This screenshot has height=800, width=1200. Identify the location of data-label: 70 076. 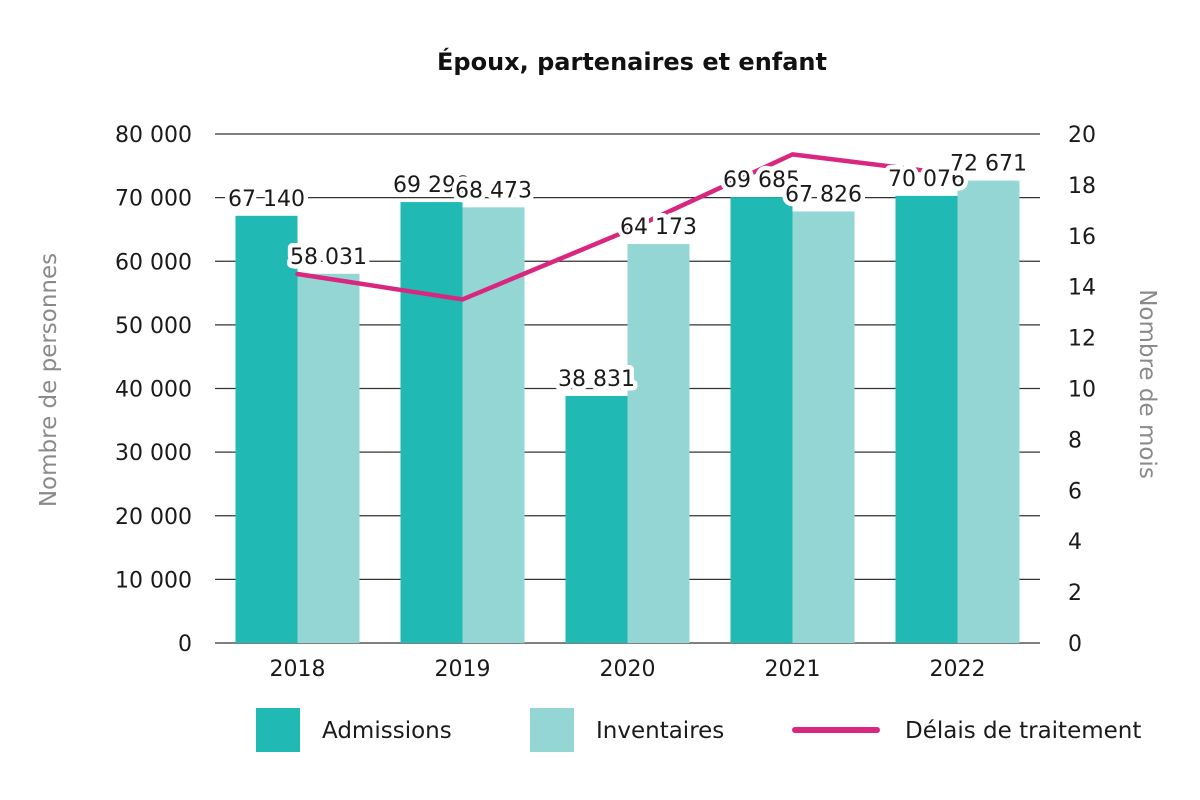
(926, 179).